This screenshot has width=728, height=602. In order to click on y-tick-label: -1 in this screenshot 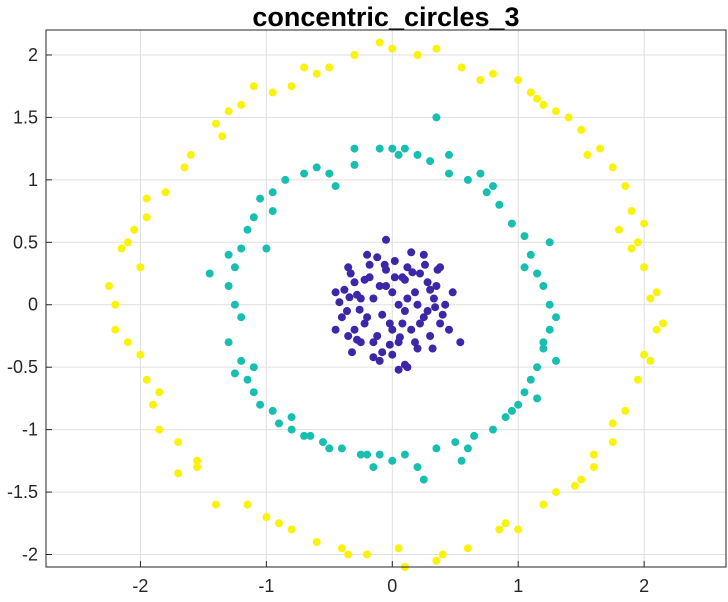, I will do `click(30, 430)`.